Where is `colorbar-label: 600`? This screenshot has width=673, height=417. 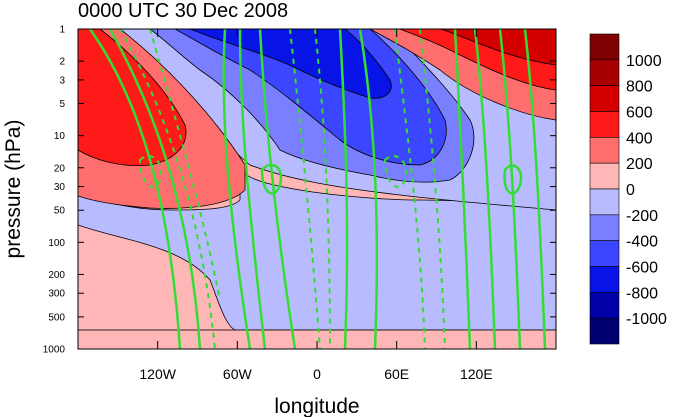 colorbar-label: 600 is located at coordinates (639, 113).